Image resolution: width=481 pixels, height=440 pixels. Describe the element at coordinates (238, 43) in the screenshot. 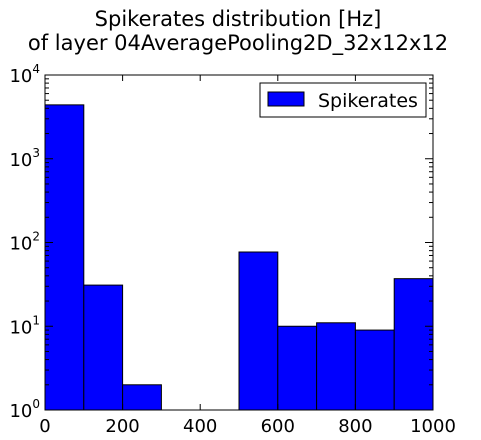

I see `chart-title-line-2: of layer 04AveragePooling2D_32x12x12` at that location.